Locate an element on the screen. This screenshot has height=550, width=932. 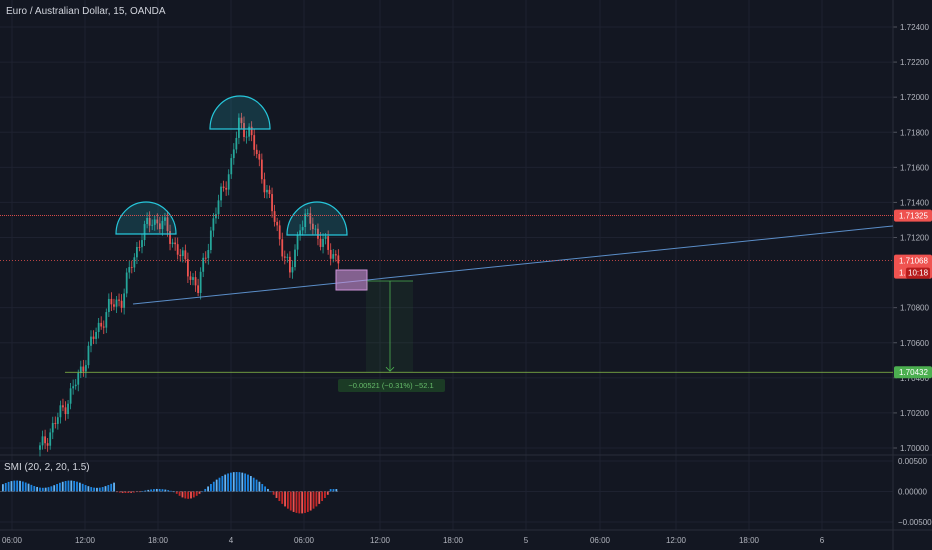
left-shoulder-arc is located at coordinates (146, 218).